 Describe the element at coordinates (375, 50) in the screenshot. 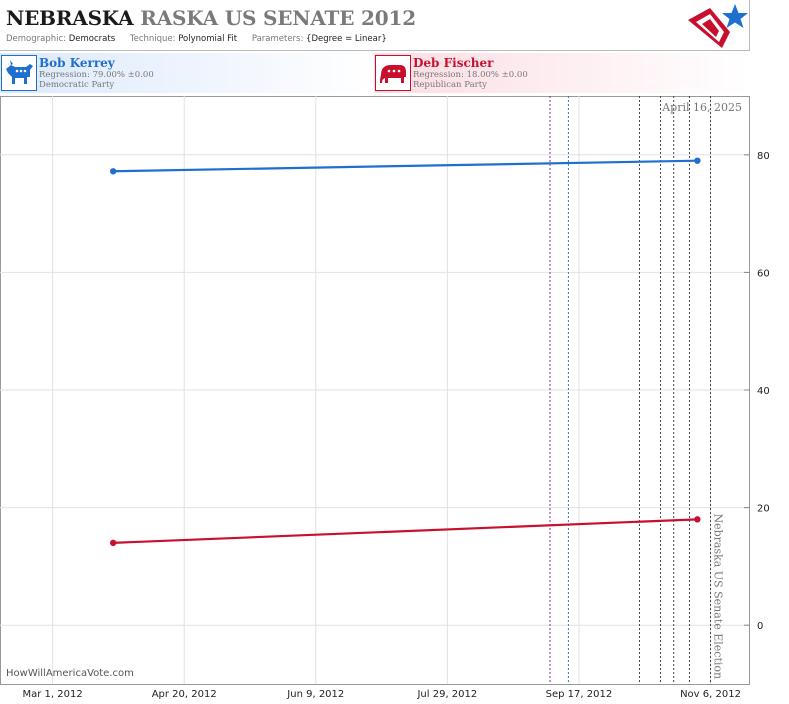

I see `header-divider` at that location.